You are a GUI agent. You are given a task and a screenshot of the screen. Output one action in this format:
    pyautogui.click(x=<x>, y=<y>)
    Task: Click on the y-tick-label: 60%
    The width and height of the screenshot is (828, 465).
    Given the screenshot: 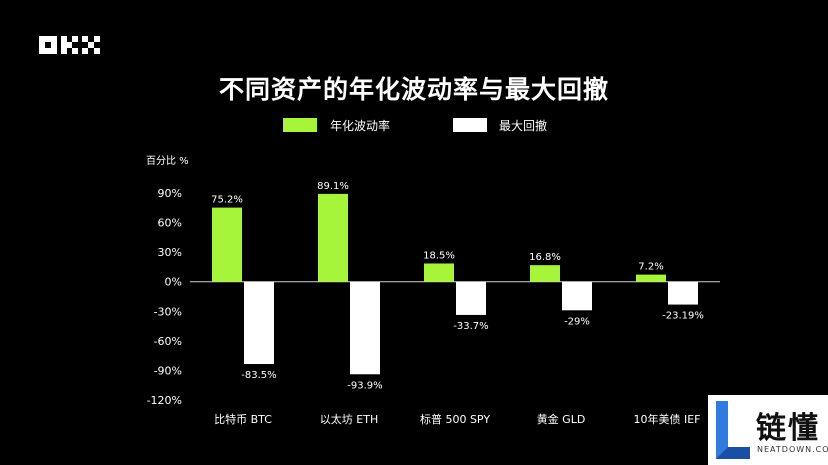 What is the action you would take?
    pyautogui.click(x=170, y=223)
    